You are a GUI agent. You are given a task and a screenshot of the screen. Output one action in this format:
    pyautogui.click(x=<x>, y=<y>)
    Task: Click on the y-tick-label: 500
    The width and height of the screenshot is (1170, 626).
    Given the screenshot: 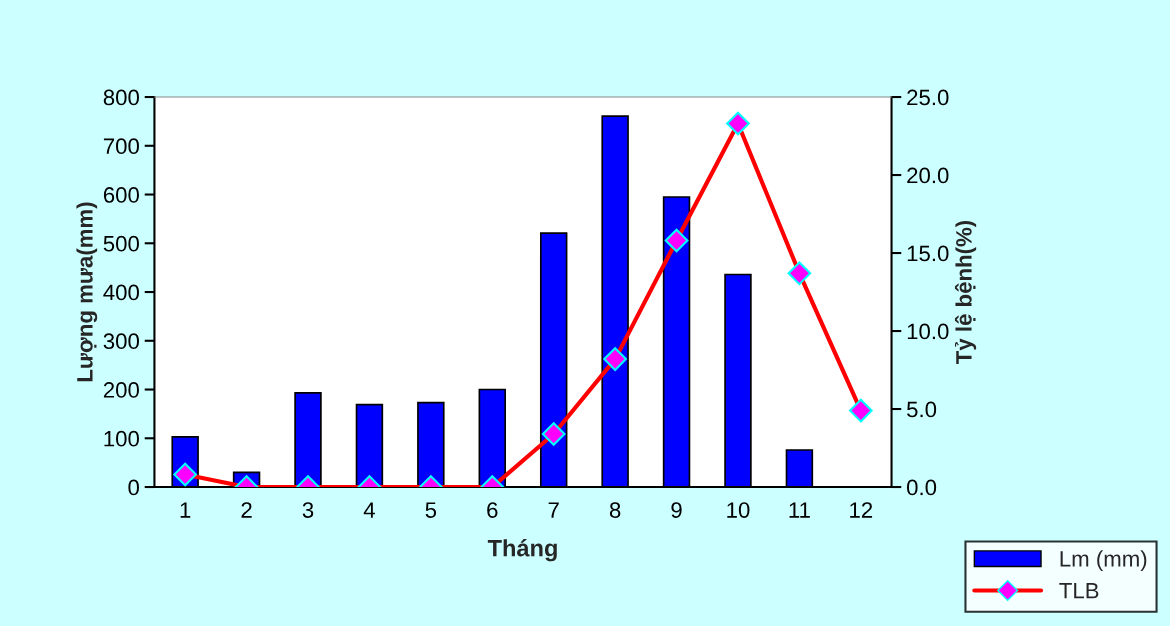 What is the action you would take?
    pyautogui.click(x=121, y=243)
    